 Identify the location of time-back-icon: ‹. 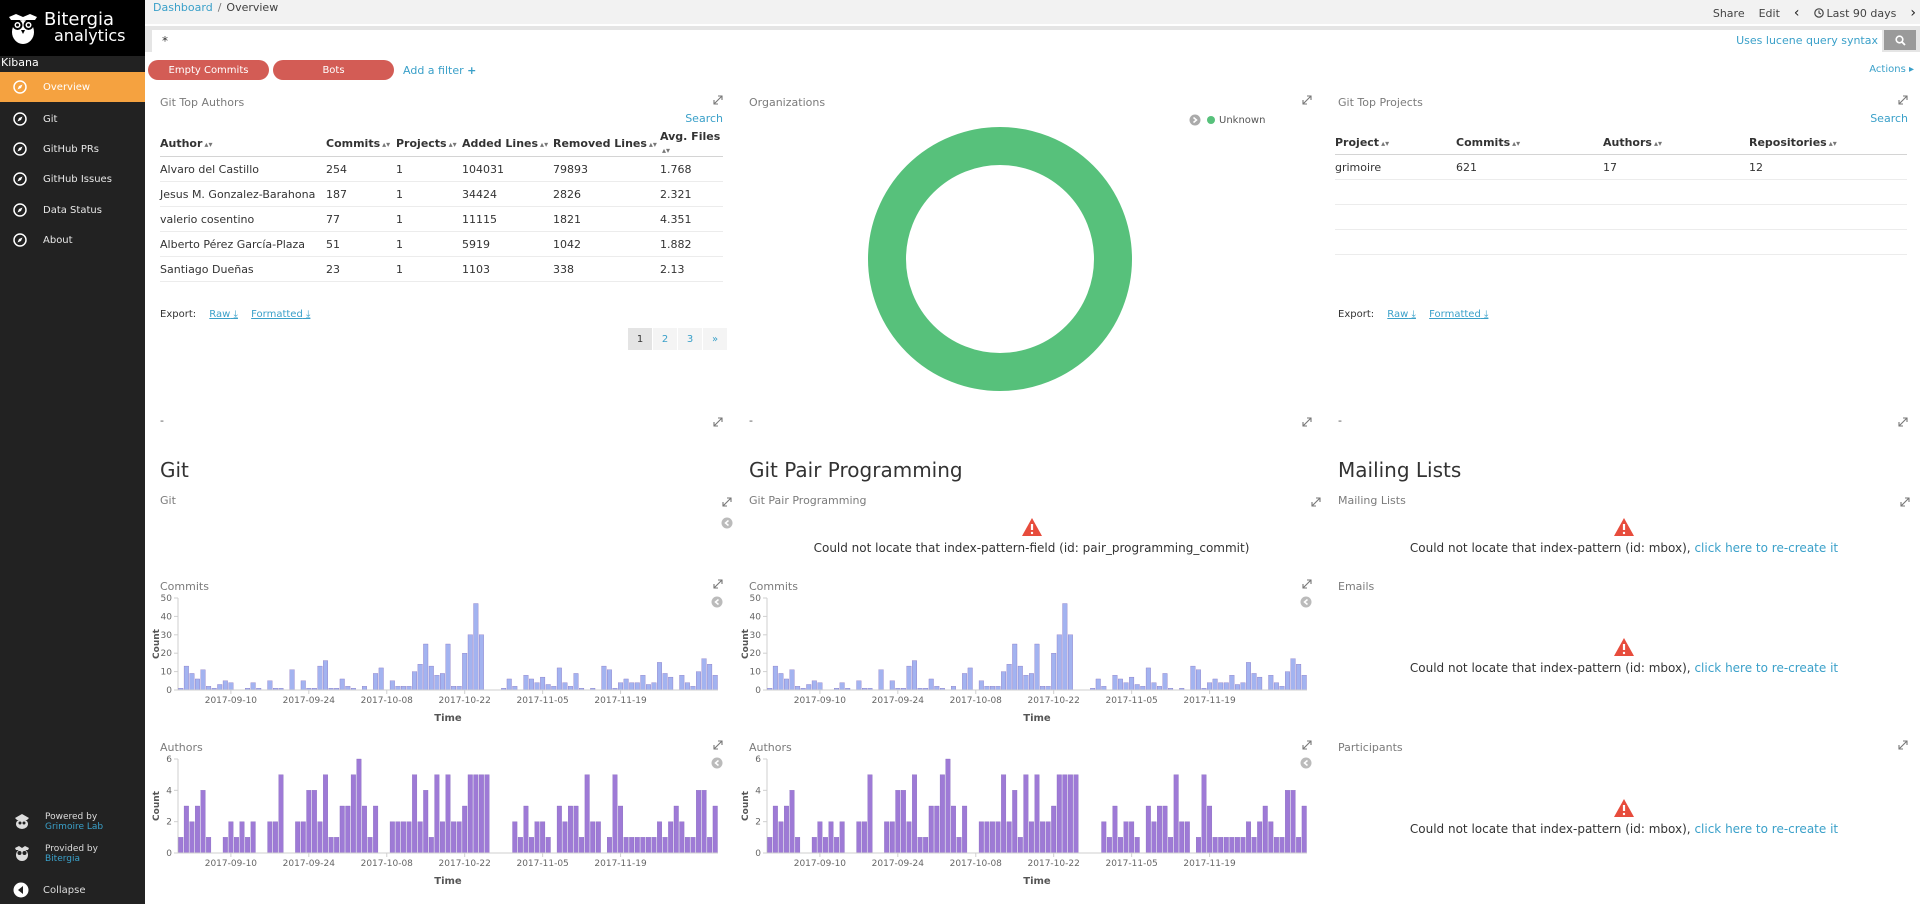
(1796, 13).